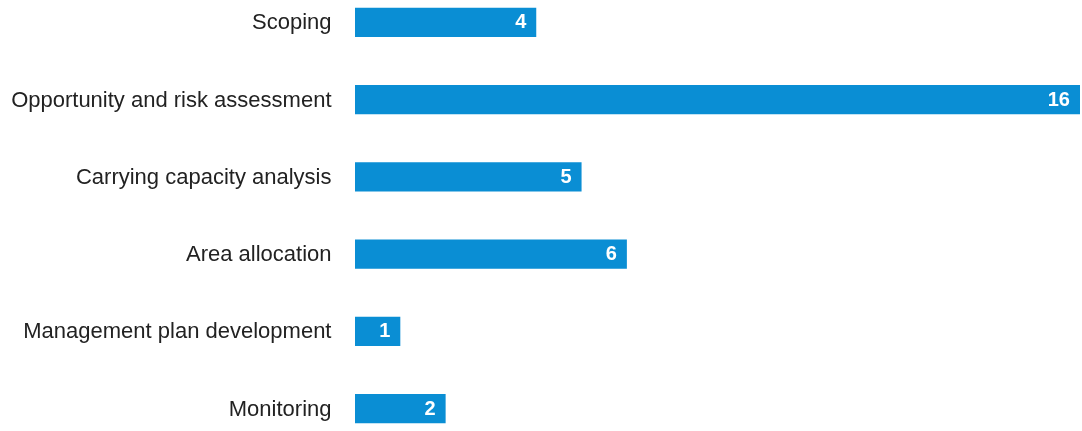 This screenshot has width=1082, height=431. I want to click on y-tick-label: Scoping, so click(291, 22).